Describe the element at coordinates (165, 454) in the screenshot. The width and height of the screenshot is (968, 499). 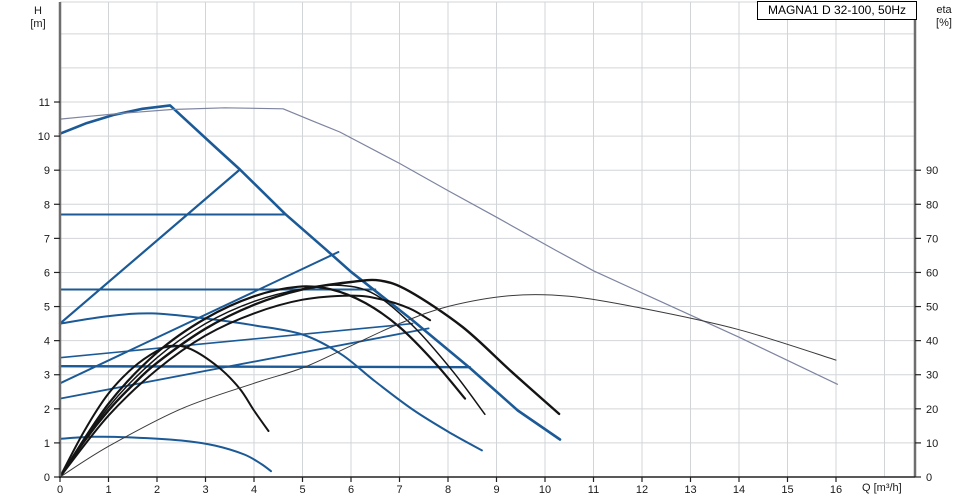
I see `series-qh-min` at that location.